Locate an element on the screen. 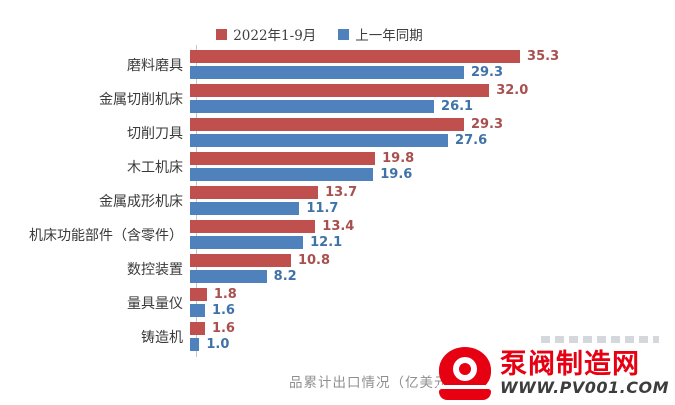 The image size is (675, 405). bar-value-label: 11.7 is located at coordinates (322, 208).